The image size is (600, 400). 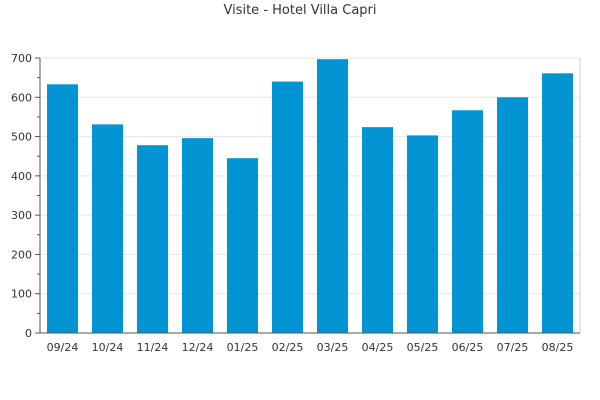 What do you see at coordinates (21, 176) in the screenshot?
I see `y-tick-label: 400` at bounding box center [21, 176].